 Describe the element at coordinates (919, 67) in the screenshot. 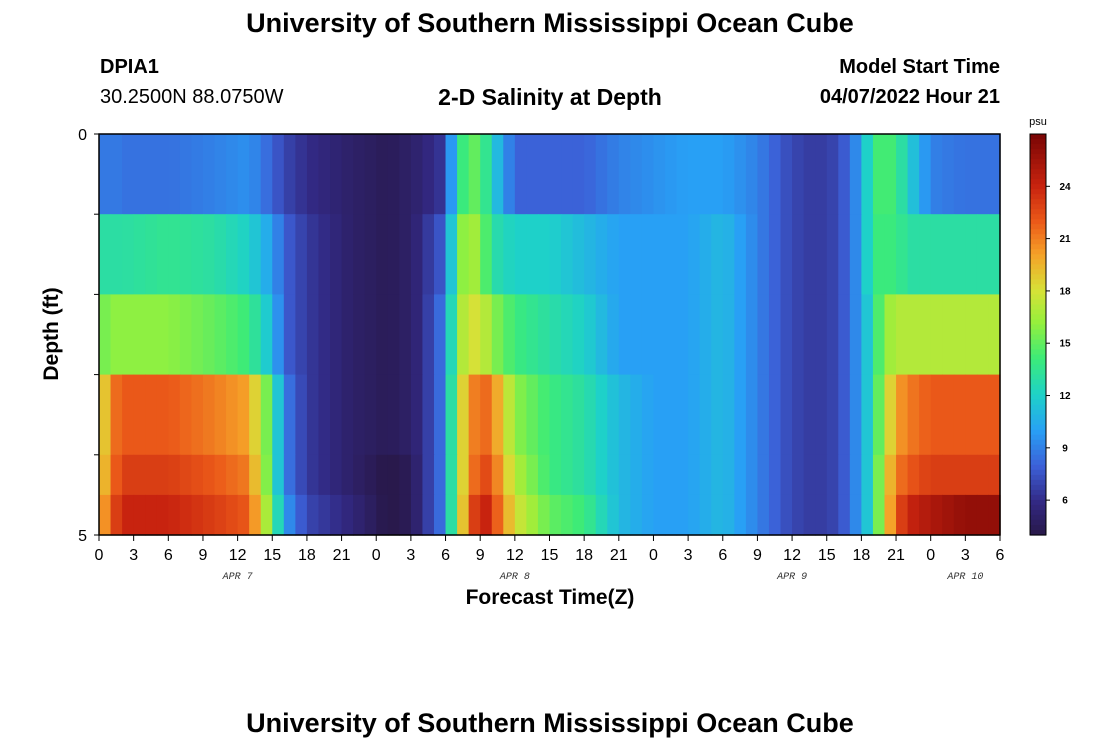

I see `model-start-label: Model Start Time` at that location.